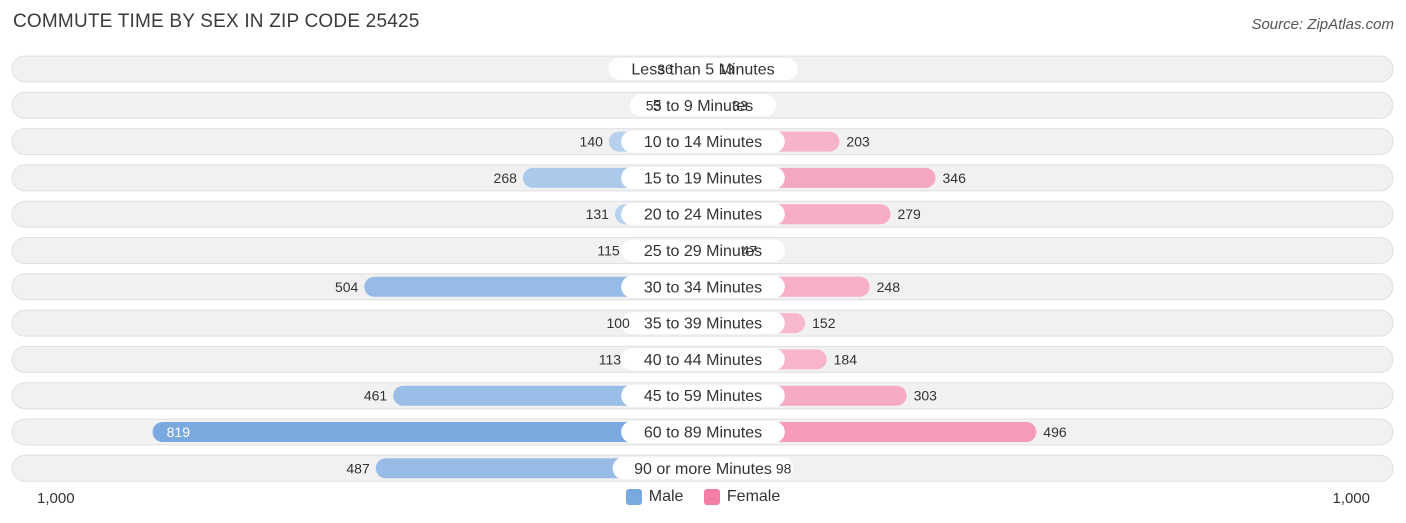 The image size is (1406, 523). I want to click on value-label-female: 184, so click(846, 359).